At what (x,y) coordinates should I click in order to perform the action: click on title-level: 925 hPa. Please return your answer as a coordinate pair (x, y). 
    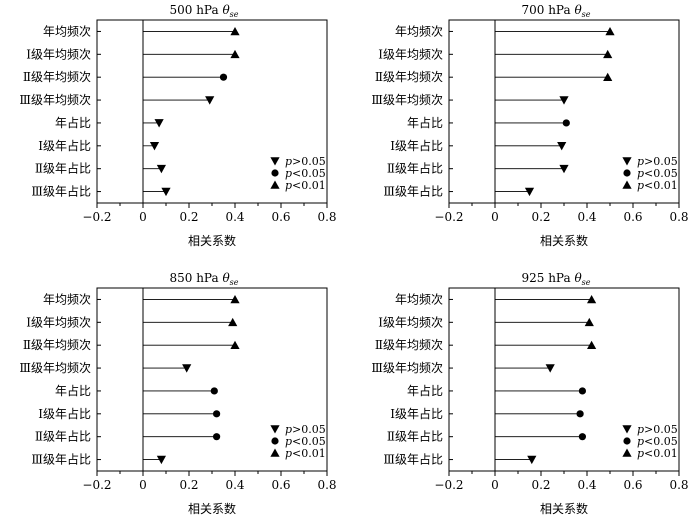
    Looking at the image, I should click on (547, 278).